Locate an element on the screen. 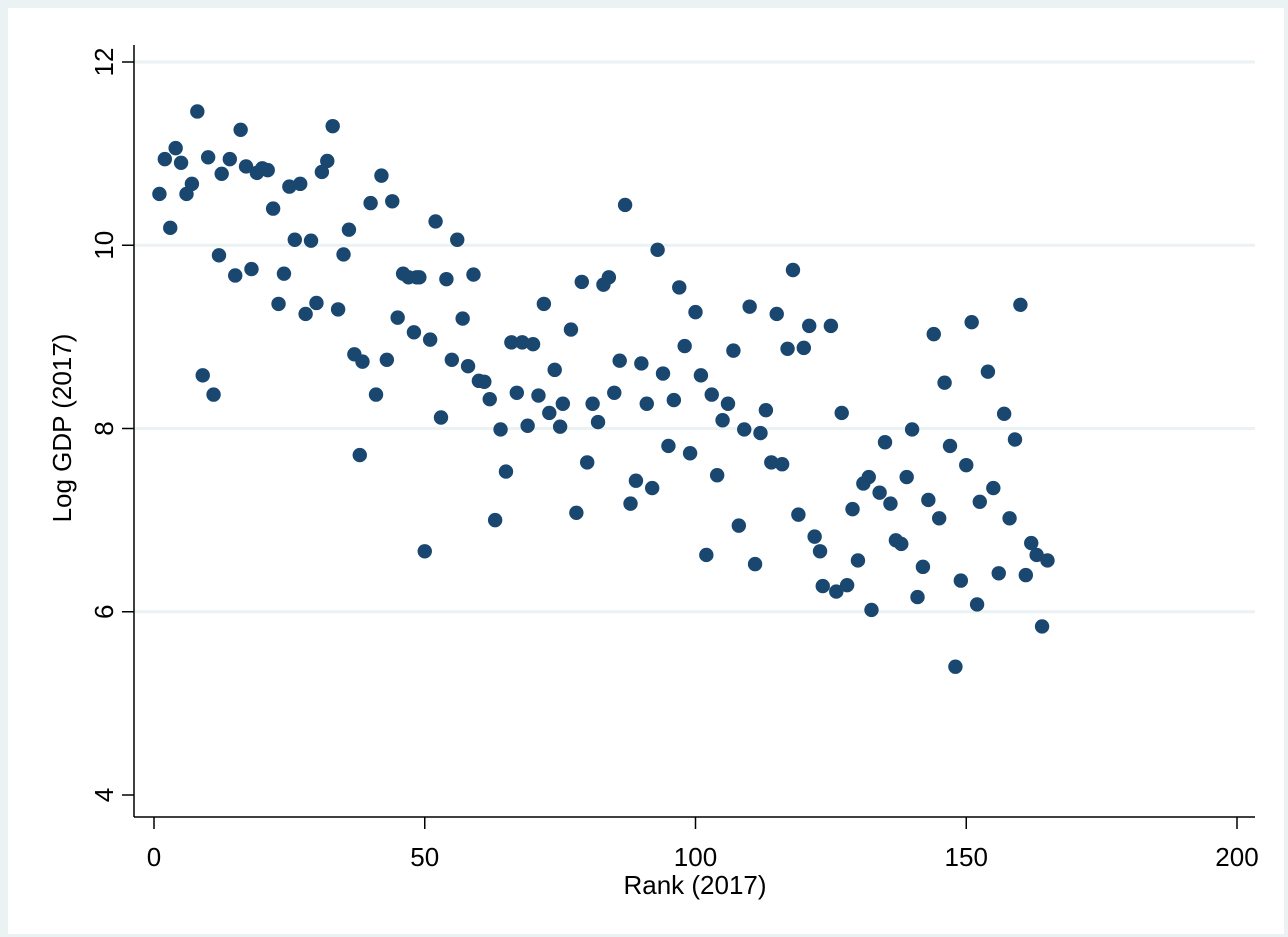  y-tick-label-4: 4 is located at coordinates (104, 795).